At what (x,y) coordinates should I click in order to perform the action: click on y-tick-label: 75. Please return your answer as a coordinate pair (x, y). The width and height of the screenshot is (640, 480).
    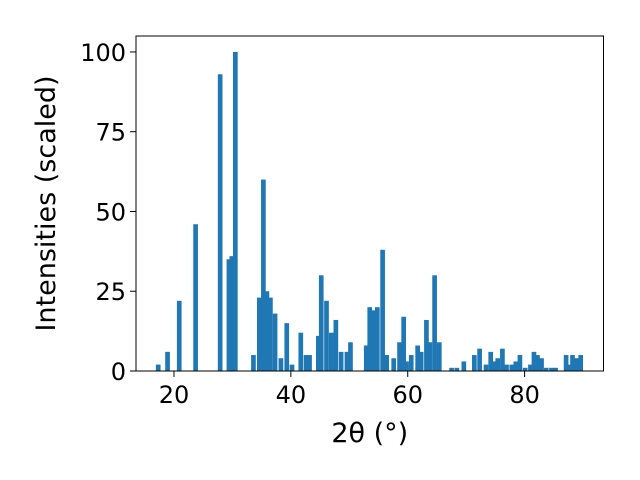
    Looking at the image, I should click on (110, 133).